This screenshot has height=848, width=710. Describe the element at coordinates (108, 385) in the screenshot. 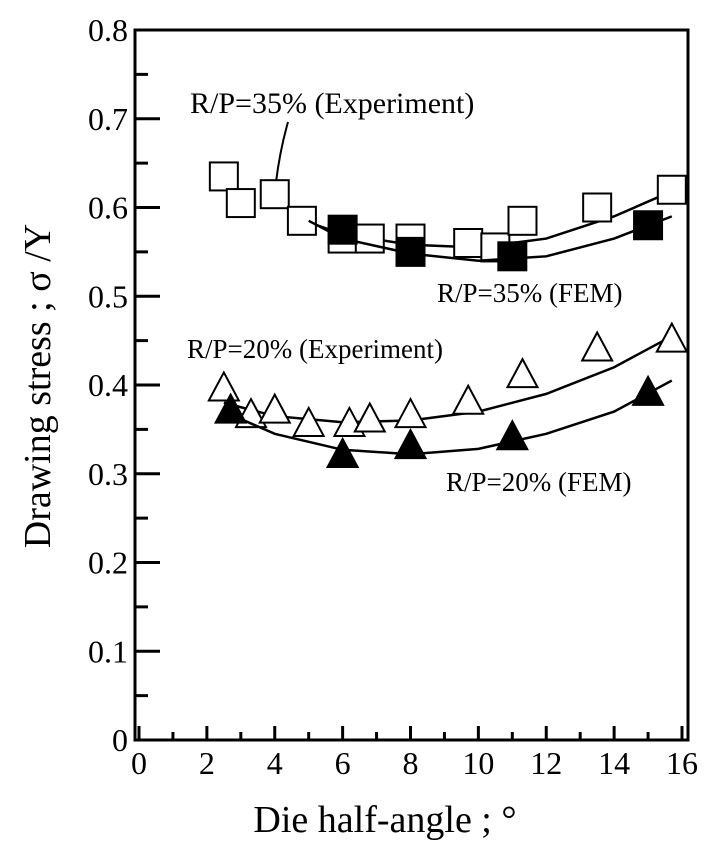

I see `y-tick-label: 0.4` at that location.